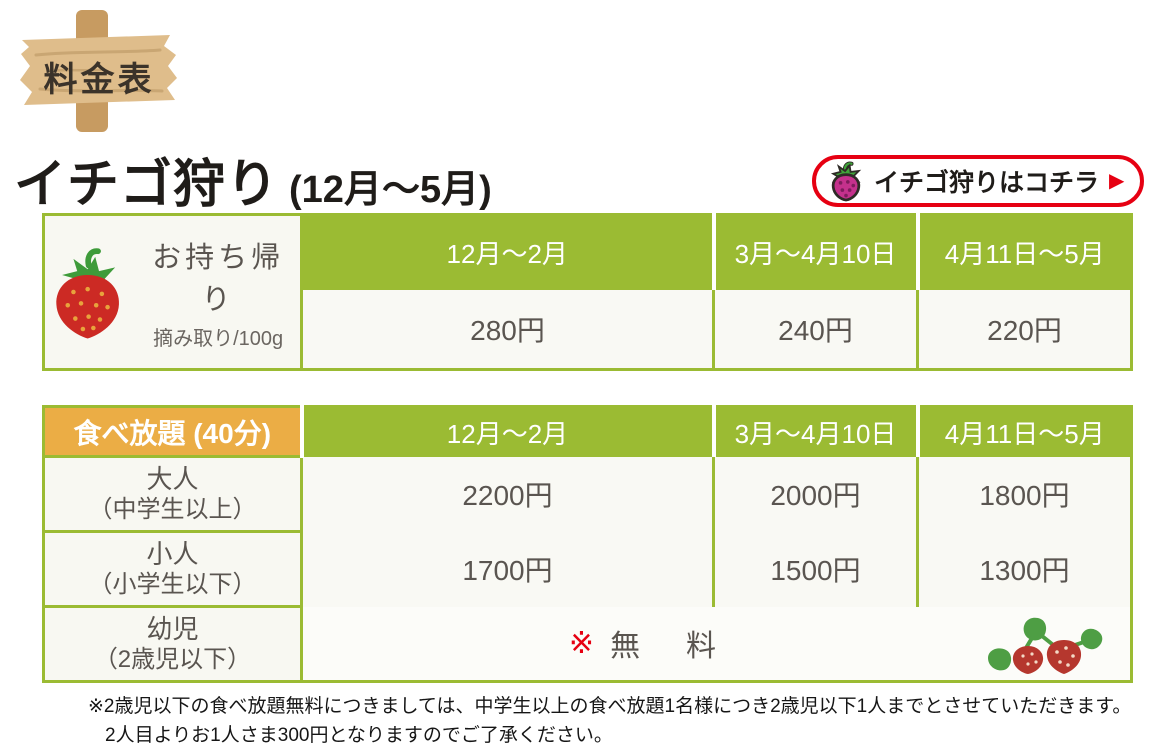  What do you see at coordinates (507, 329) in the screenshot?
I see `takeaway-price-dec-feb: 280円` at bounding box center [507, 329].